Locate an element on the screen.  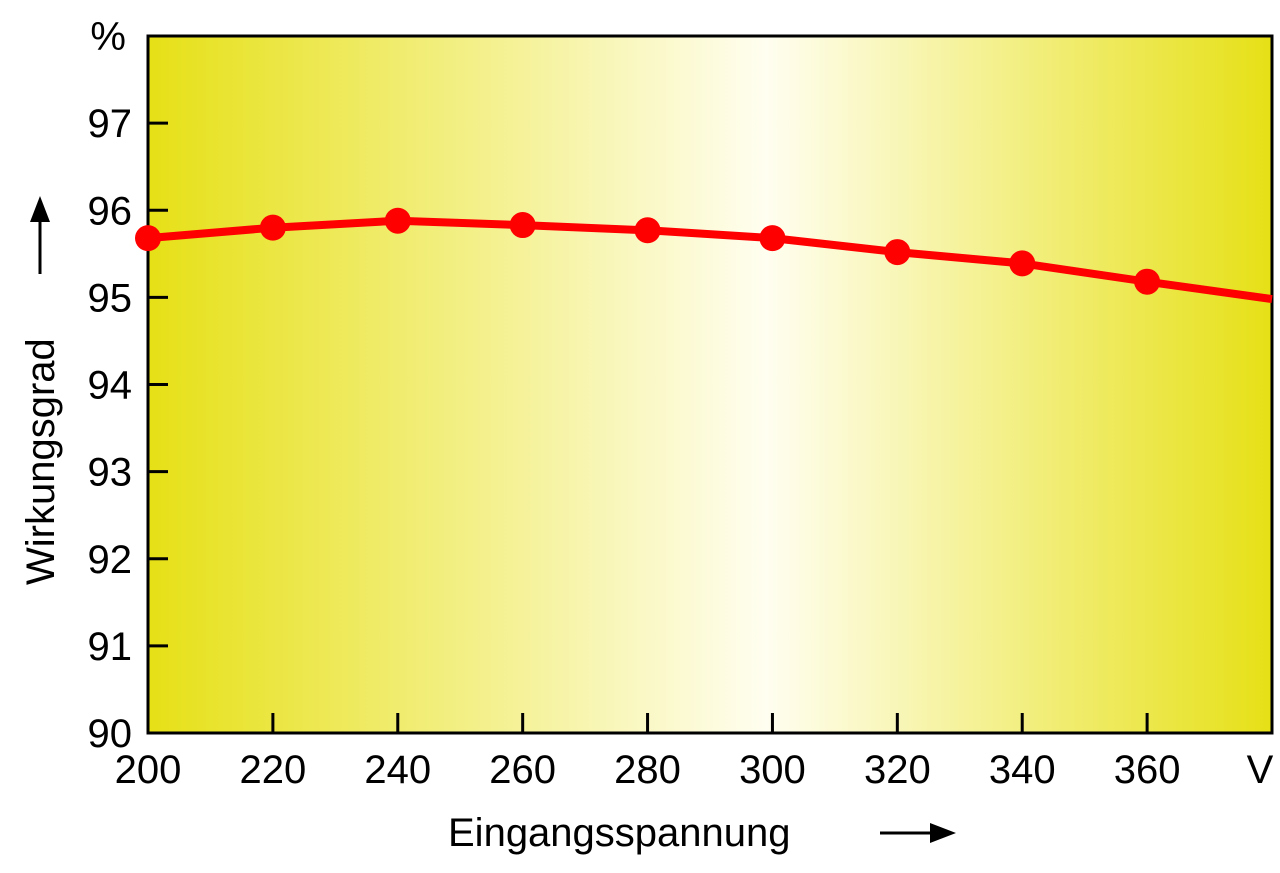
x-tick-label: 200 is located at coordinates (148, 770).